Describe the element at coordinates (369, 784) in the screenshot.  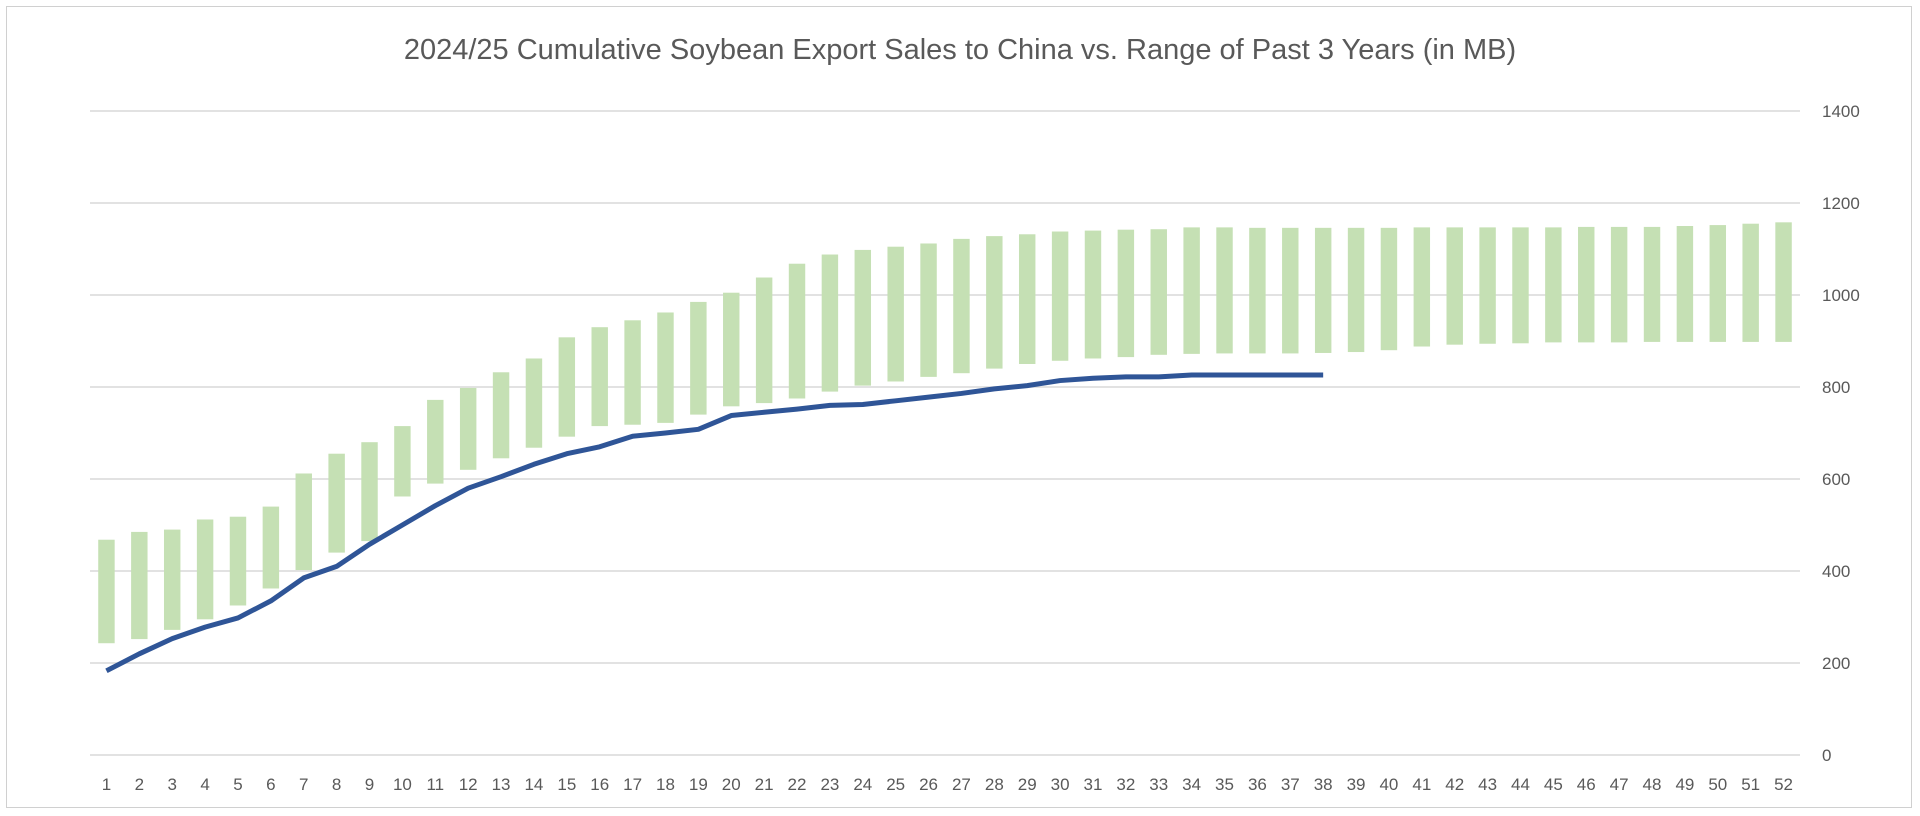
I see `x-tick-label: 9` at that location.